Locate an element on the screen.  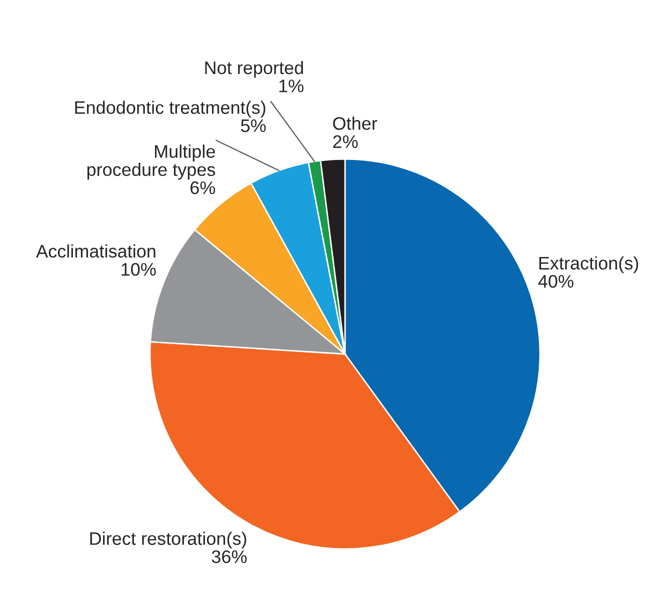
slice-label: Acclimatisation is located at coordinates (96, 251).